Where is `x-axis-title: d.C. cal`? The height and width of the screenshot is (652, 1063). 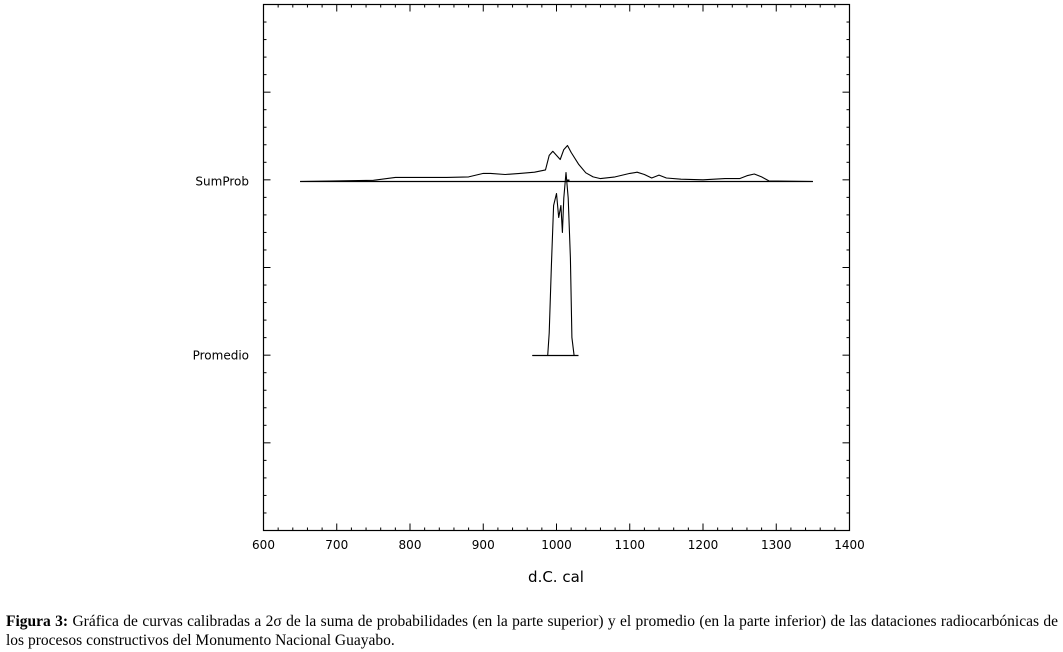
x-axis-title: d.C. cal is located at coordinates (556, 577).